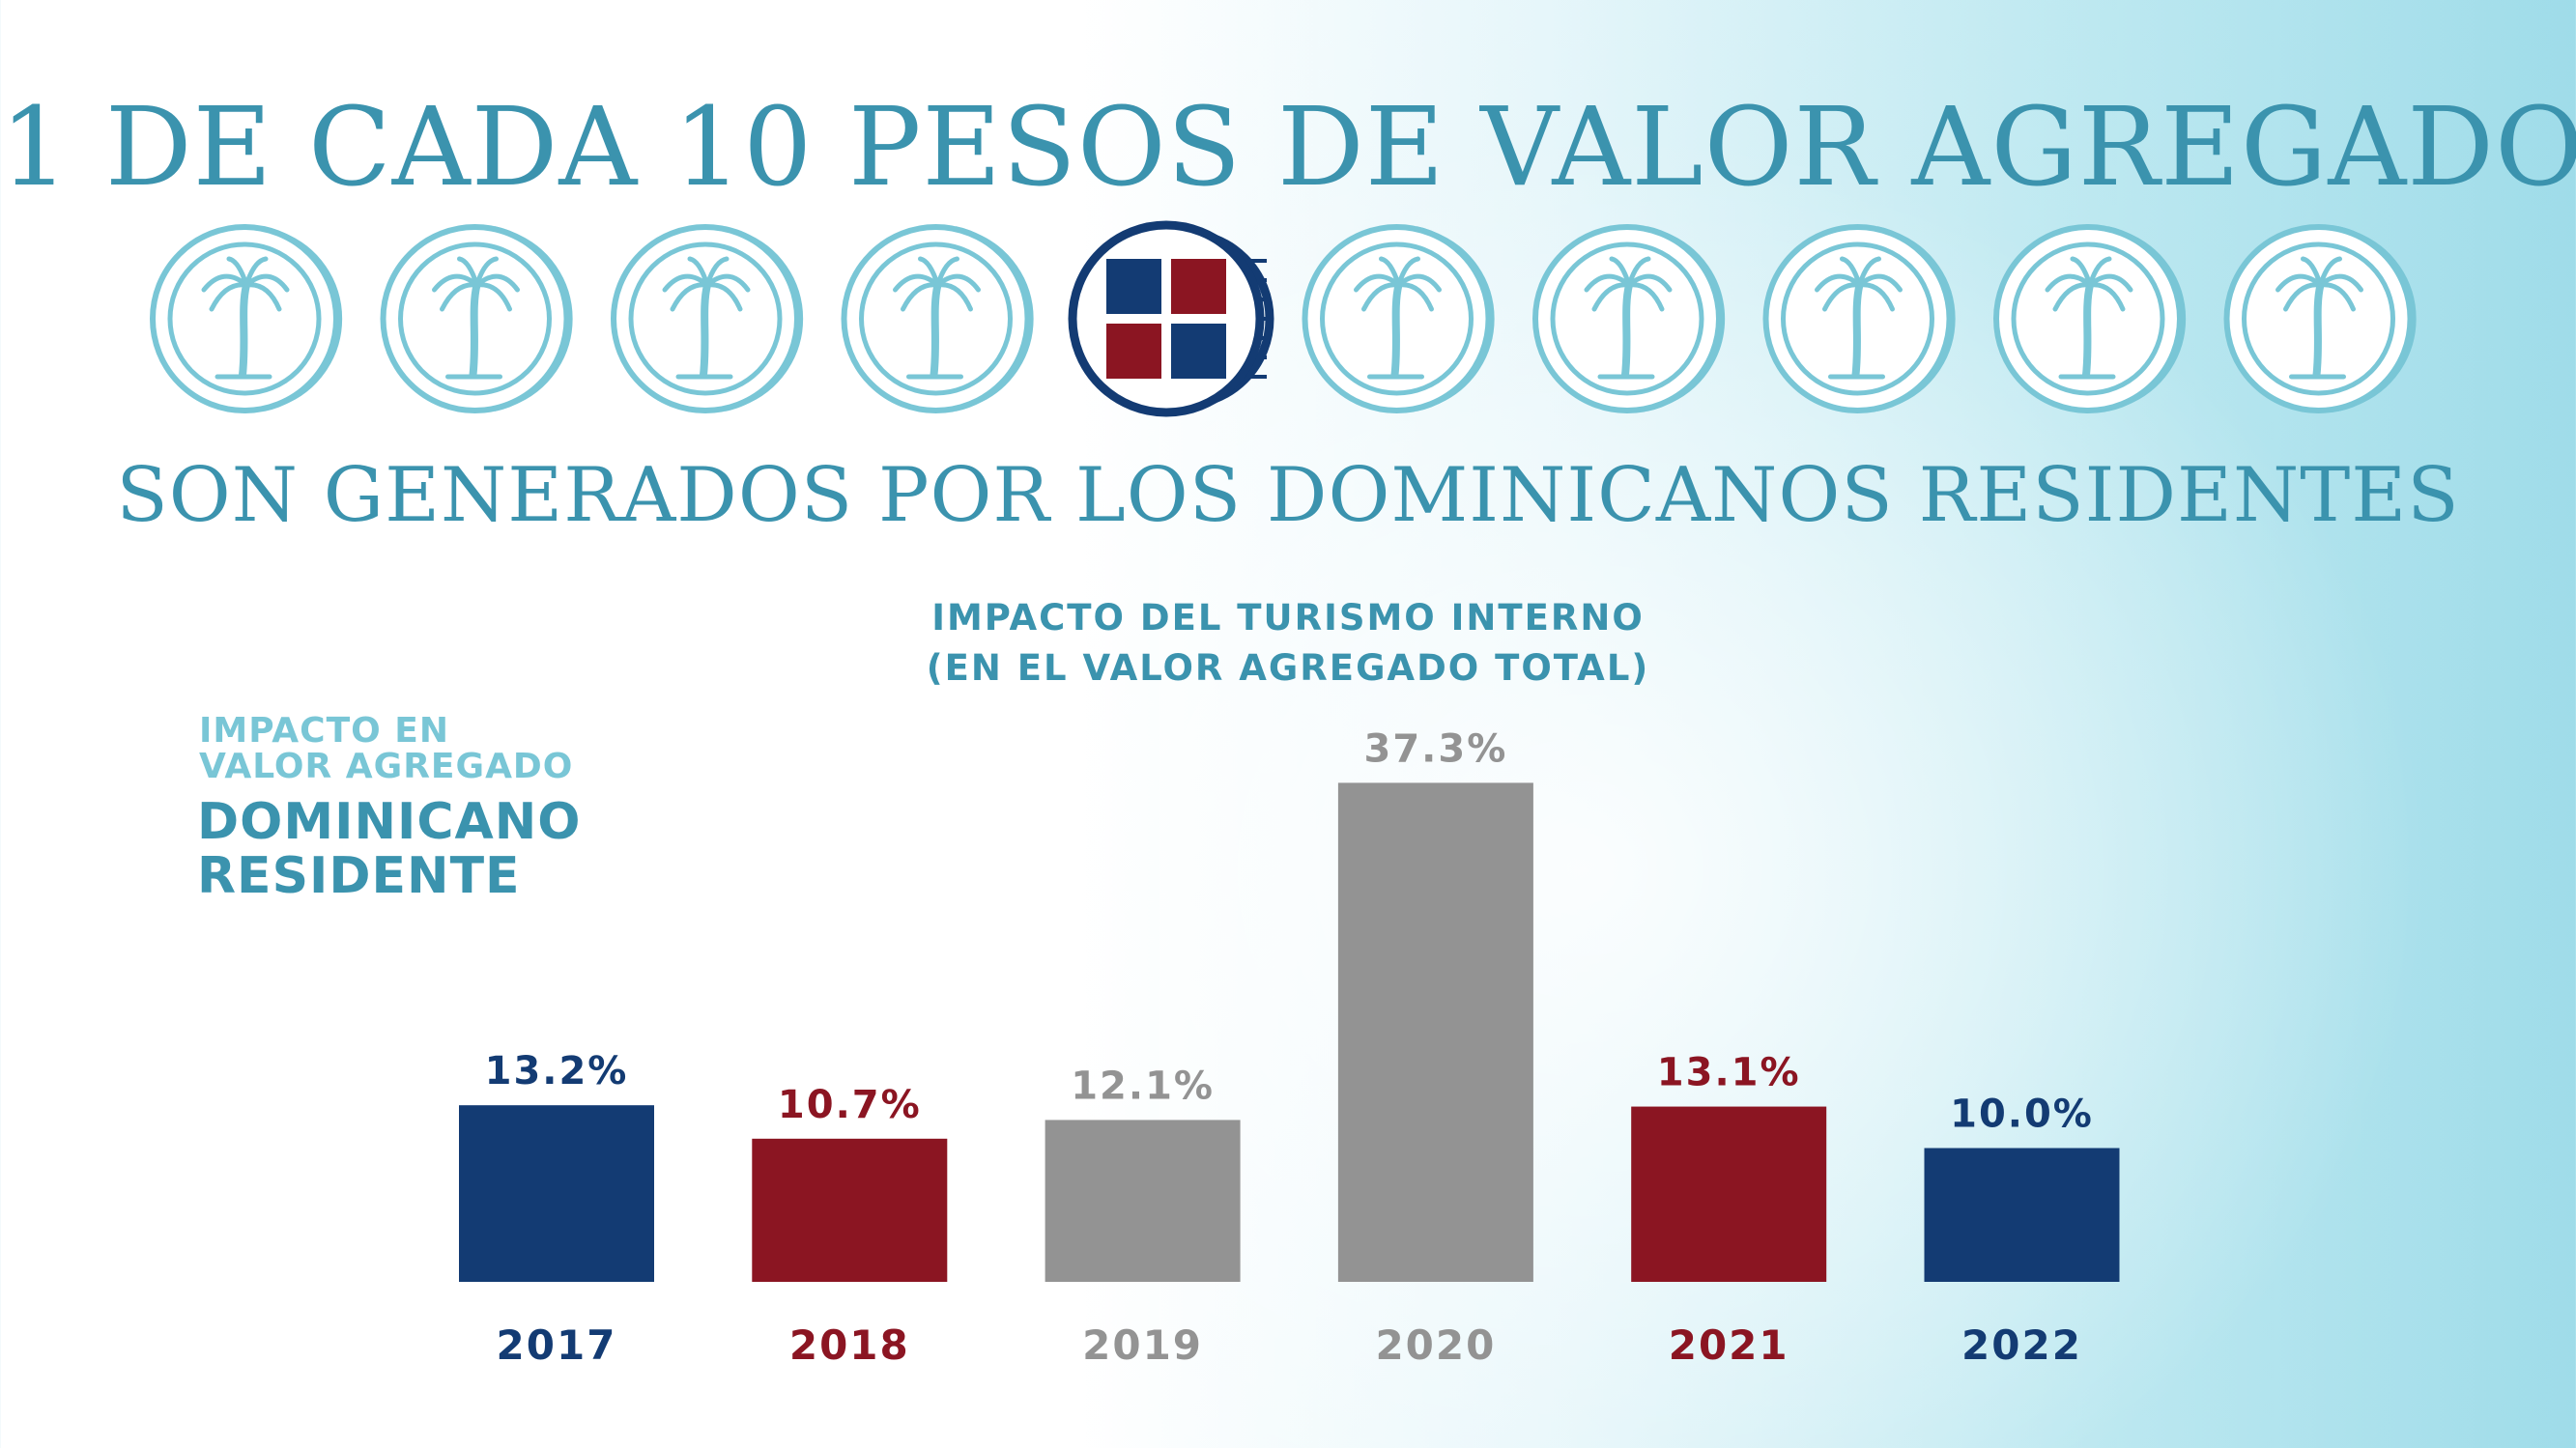 The image size is (2576, 1448). I want to click on chart-title-line1: IMPACTO DEL TURISMO INTERNO, so click(1288, 618).